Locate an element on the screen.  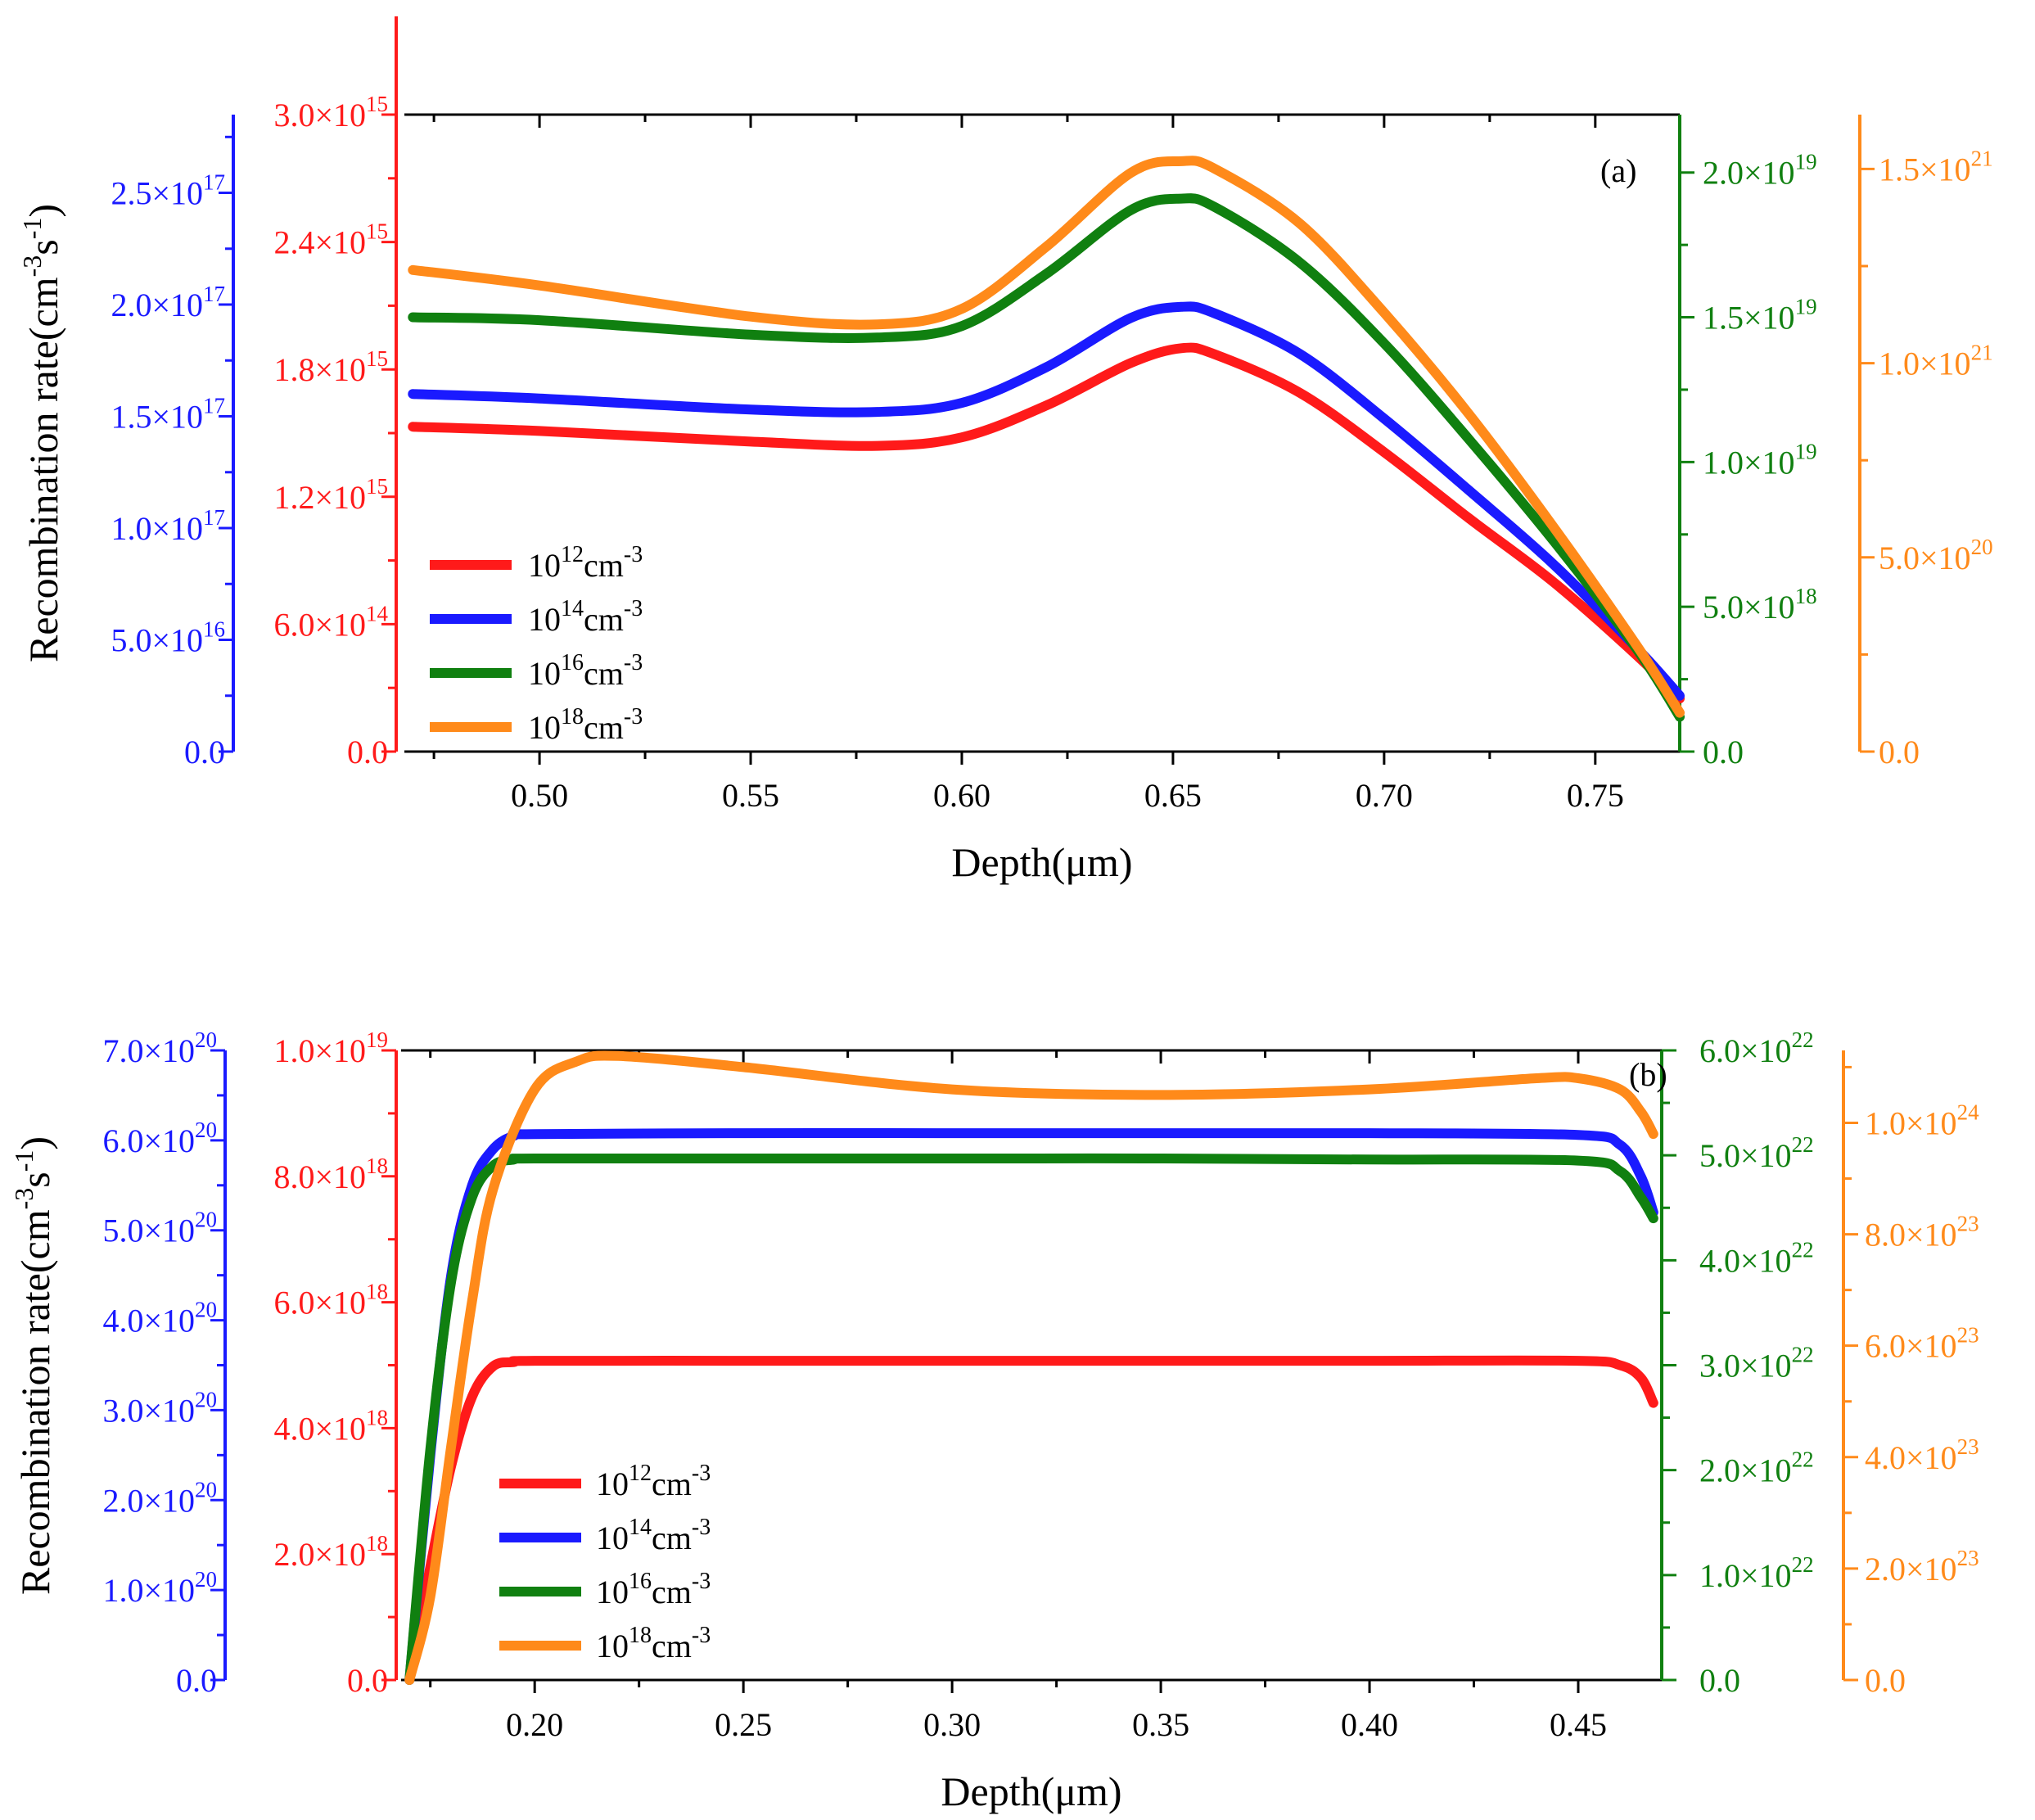
green-axis-tick-label: 2.0×10²² is located at coordinates (1757, 1468).